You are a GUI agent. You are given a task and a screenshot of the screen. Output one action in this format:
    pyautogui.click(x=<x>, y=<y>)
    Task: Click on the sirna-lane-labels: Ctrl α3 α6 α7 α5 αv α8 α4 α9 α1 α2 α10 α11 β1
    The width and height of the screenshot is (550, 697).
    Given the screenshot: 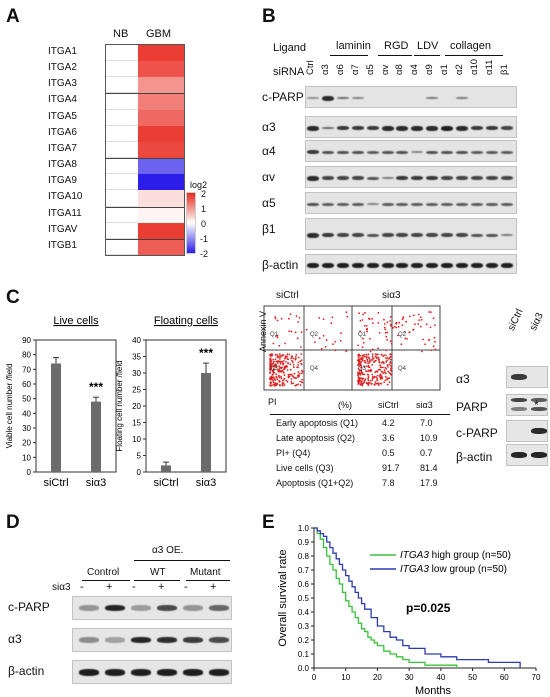 What is the action you would take?
    pyautogui.click(x=411, y=71)
    